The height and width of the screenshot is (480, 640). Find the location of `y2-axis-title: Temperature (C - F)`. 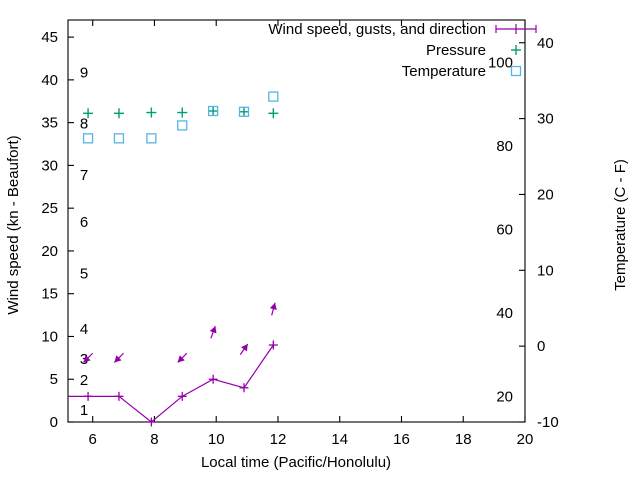

y2-axis-title: Temperature (C - F) is located at coordinates (620, 225).